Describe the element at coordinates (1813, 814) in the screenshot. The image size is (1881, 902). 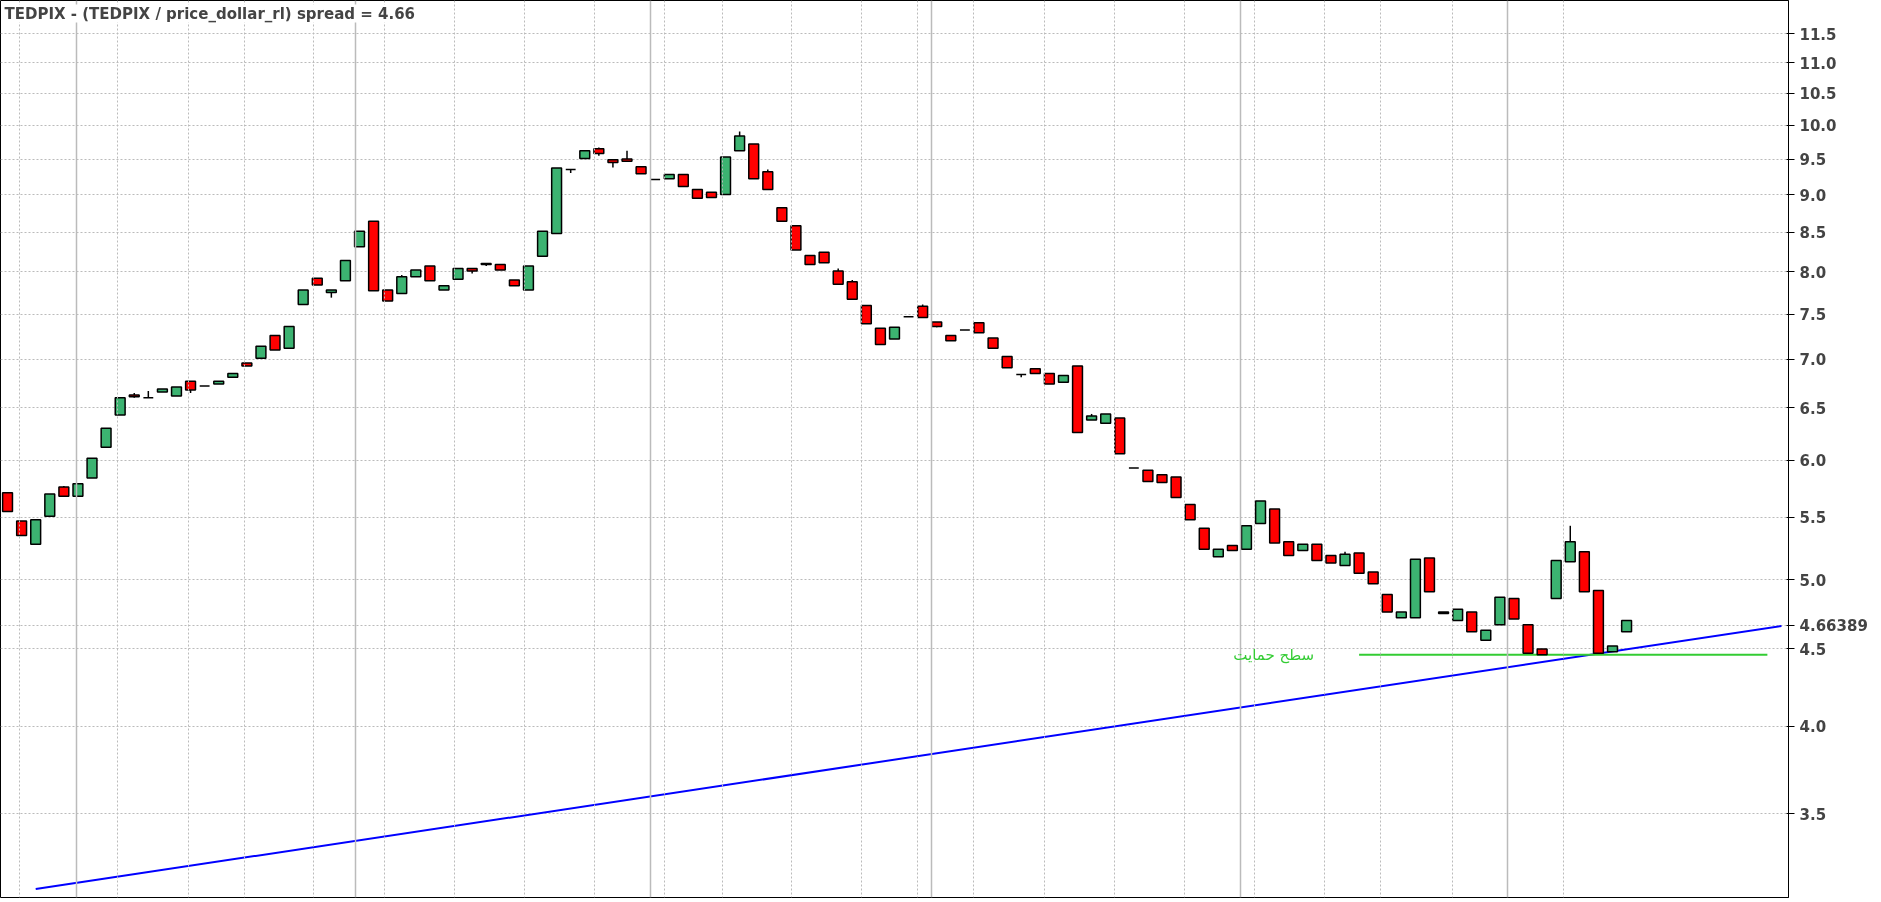
I see `y-tick-label: 3.5` at that location.